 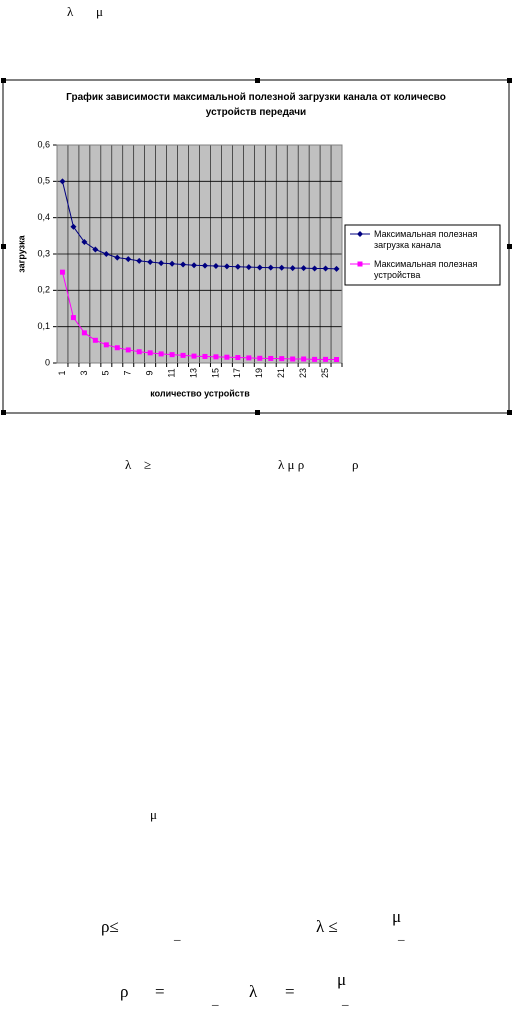 What do you see at coordinates (84, 372) in the screenshot?
I see `x-tick-label: 3` at bounding box center [84, 372].